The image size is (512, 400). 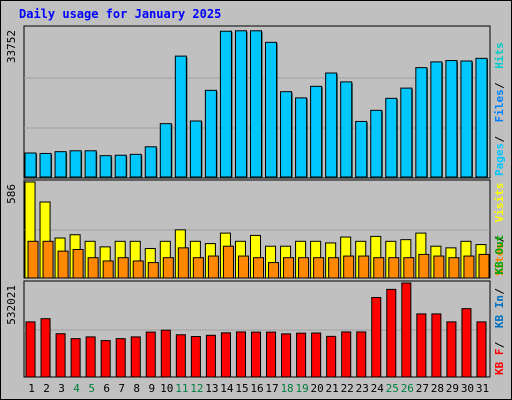 What do you see at coordinates (121, 388) in the screenshot?
I see `x-tick-label: 7` at bounding box center [121, 388].